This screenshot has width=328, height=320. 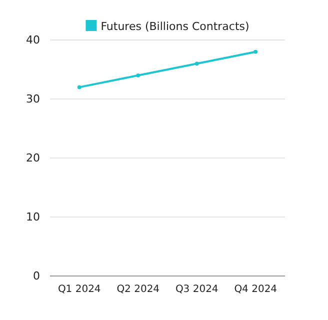 I want to click on y-tick-label: 20, so click(x=33, y=158).